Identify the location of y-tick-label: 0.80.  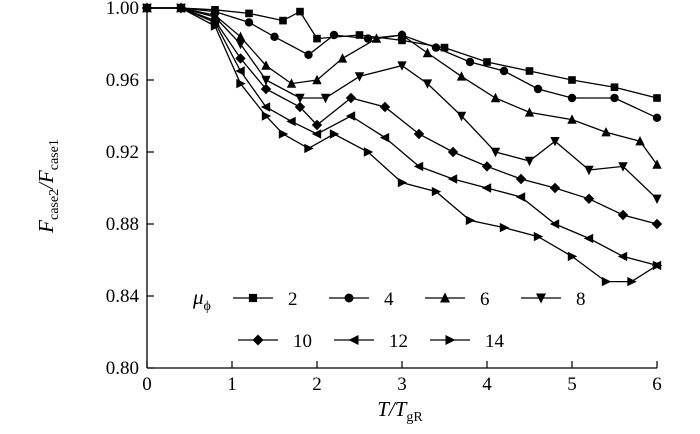
(122, 368).